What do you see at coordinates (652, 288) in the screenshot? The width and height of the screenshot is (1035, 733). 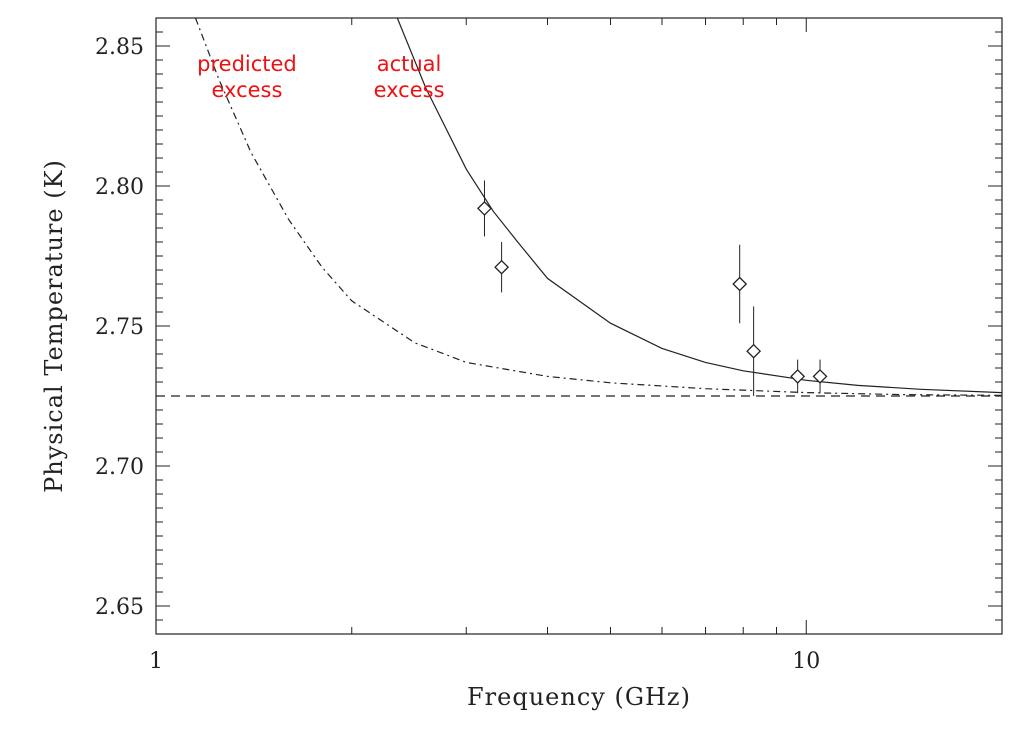 I see `points-layer` at bounding box center [652, 288].